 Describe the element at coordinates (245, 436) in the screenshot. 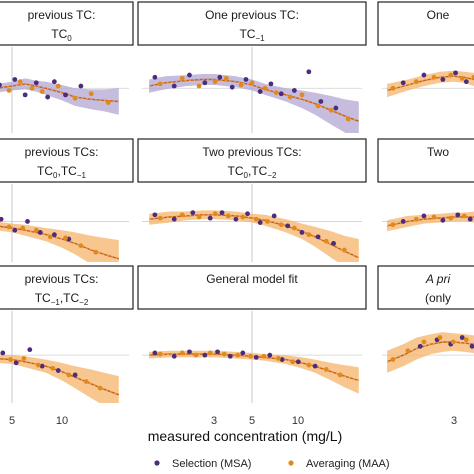

I see `x-axis-label: measured concentration (mg/L)` at that location.